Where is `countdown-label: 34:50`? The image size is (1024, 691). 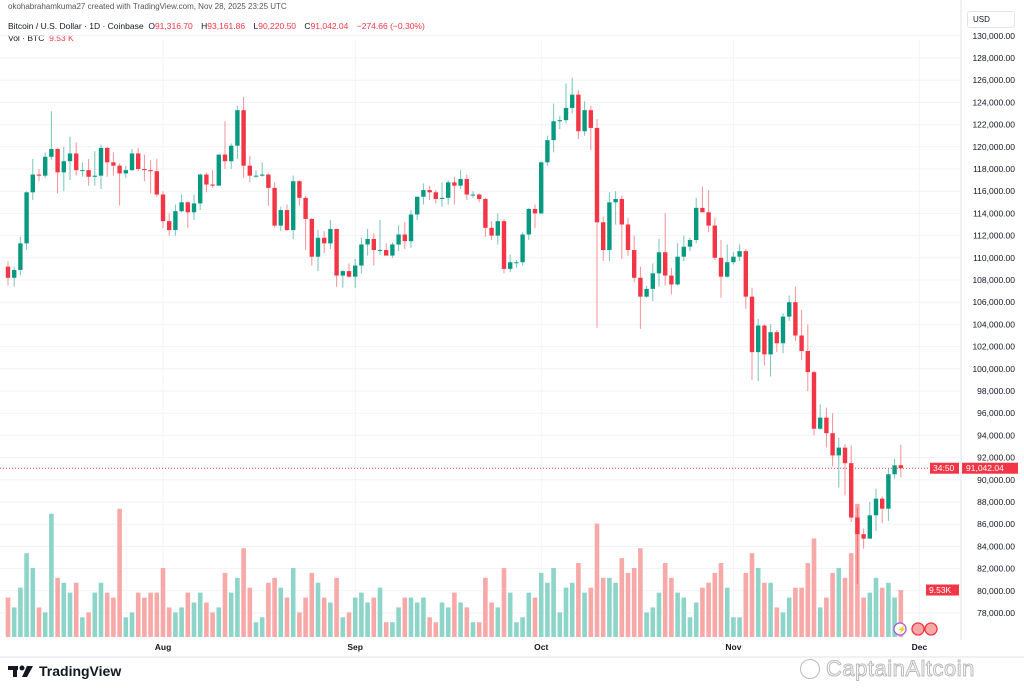
countdown-label: 34:50 is located at coordinates (944, 468).